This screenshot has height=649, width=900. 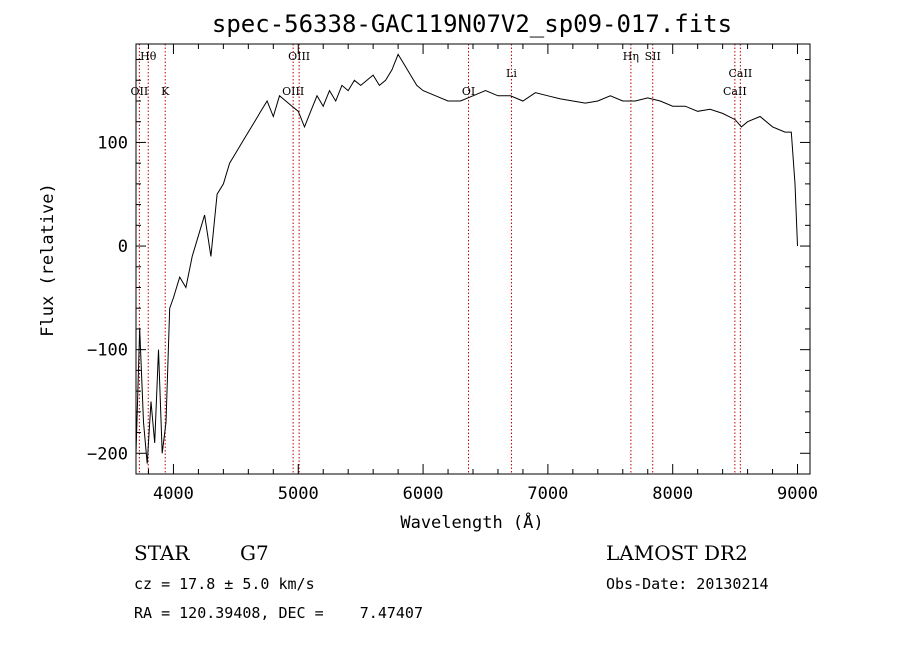 What do you see at coordinates (107, 351) in the screenshot?
I see `y-tick-label: −100` at bounding box center [107, 351].